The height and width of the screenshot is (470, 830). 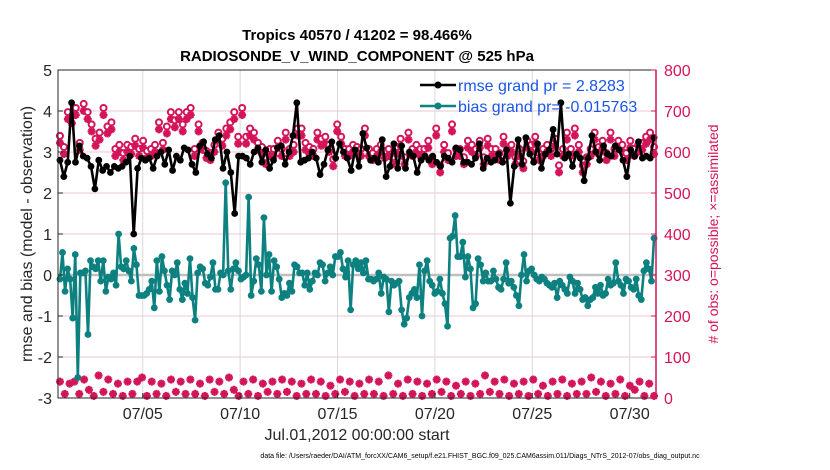 What do you see at coordinates (386, 408) in the screenshot?
I see `x-ticks: 07/05 07/10 07/15 07/20 07/25 07/30` at bounding box center [386, 408].